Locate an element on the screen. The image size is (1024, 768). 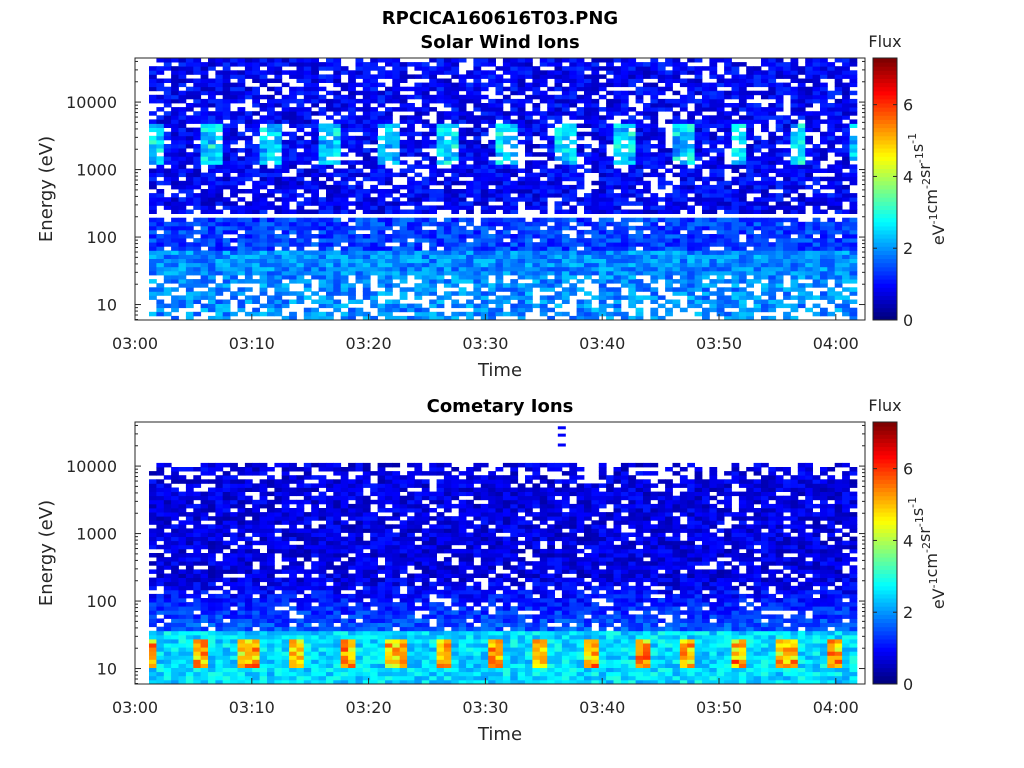
colorbar-segment is located at coordinates (885, 224).